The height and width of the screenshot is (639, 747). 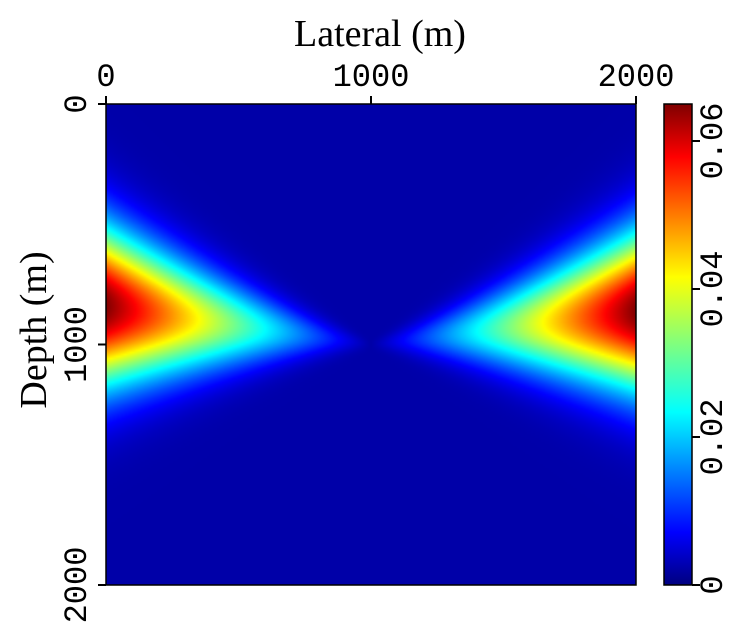 What do you see at coordinates (380, 34) in the screenshot?
I see `x-axis-title: Lateral (m)` at bounding box center [380, 34].